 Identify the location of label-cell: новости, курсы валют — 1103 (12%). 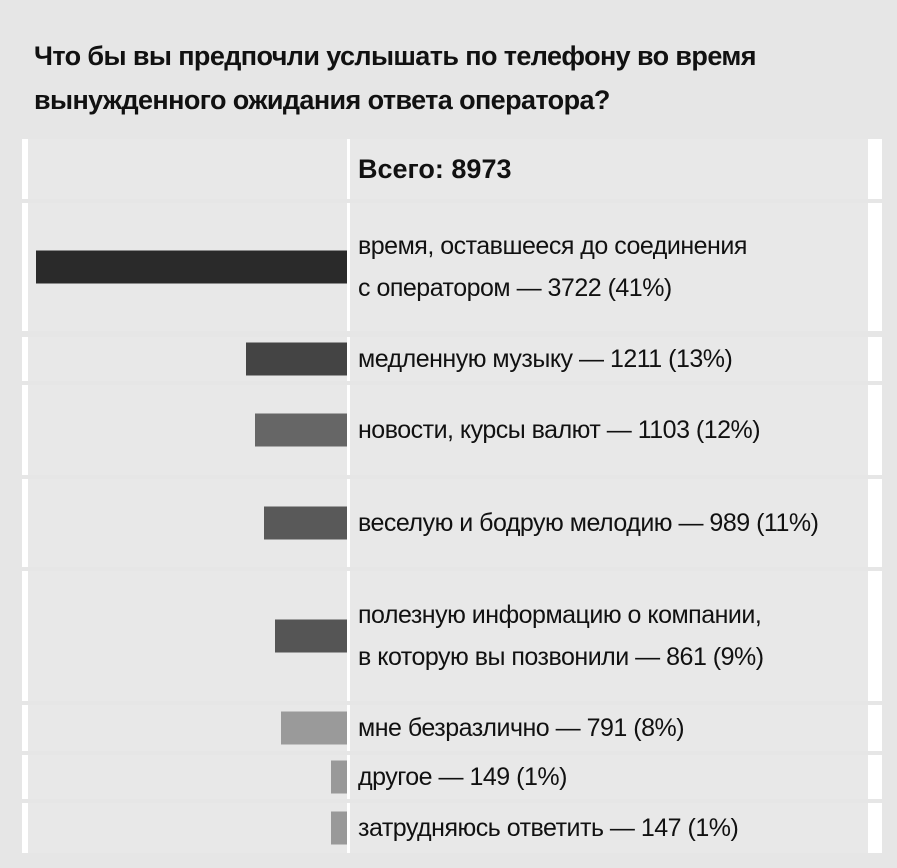
(609, 430).